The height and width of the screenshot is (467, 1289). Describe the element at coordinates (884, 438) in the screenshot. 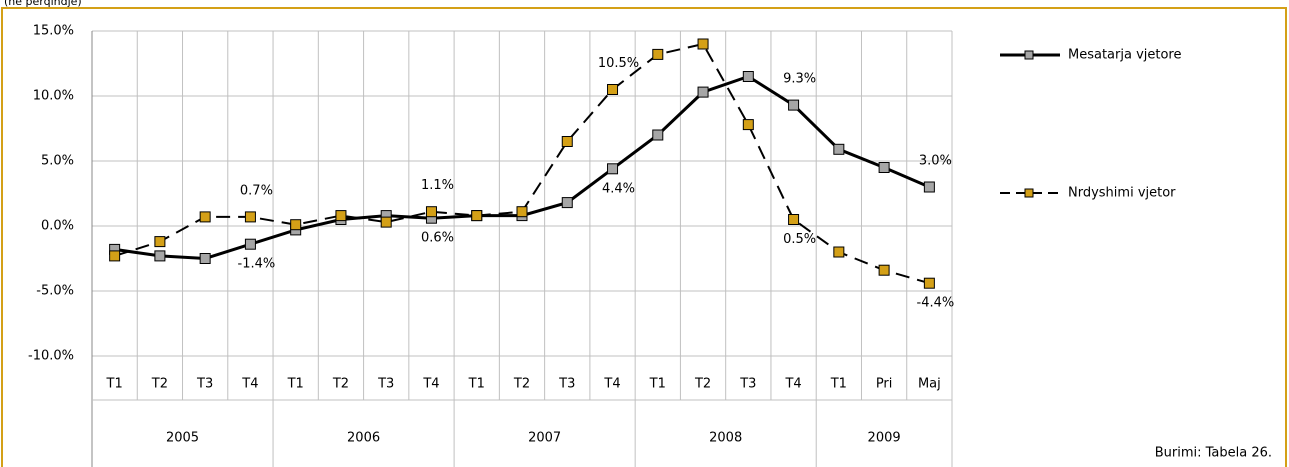

I see `group-label: 2009` at that location.